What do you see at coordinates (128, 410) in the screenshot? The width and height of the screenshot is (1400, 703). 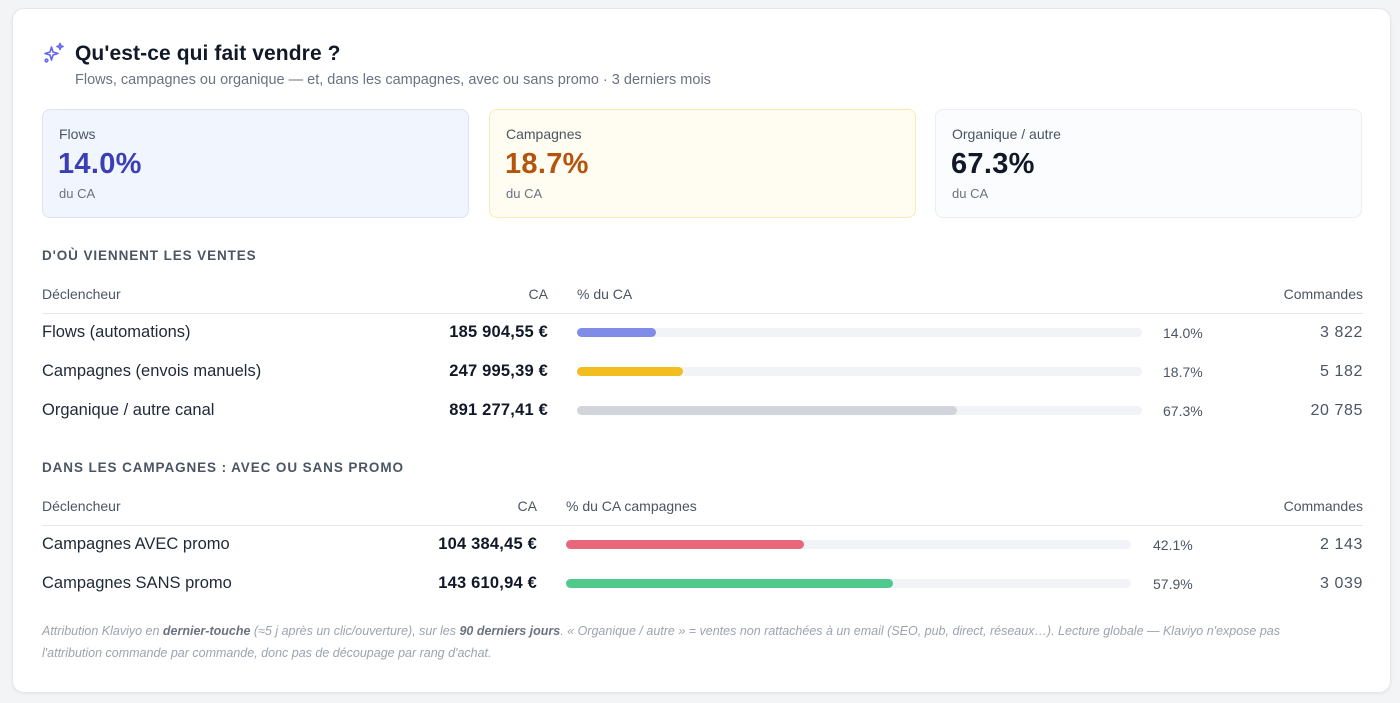 I see `row-label: Organique / autre canal` at bounding box center [128, 410].